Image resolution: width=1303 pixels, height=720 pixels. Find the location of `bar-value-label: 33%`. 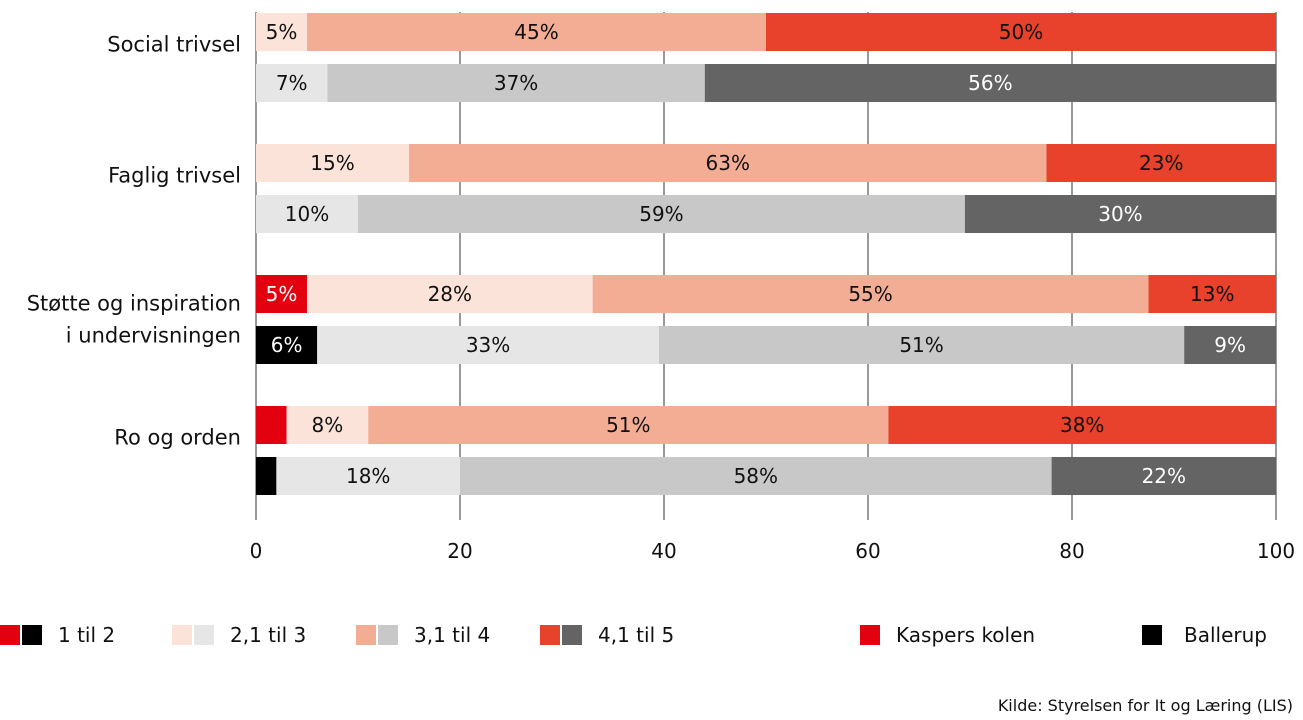

bar-value-label: 33% is located at coordinates (488, 345).